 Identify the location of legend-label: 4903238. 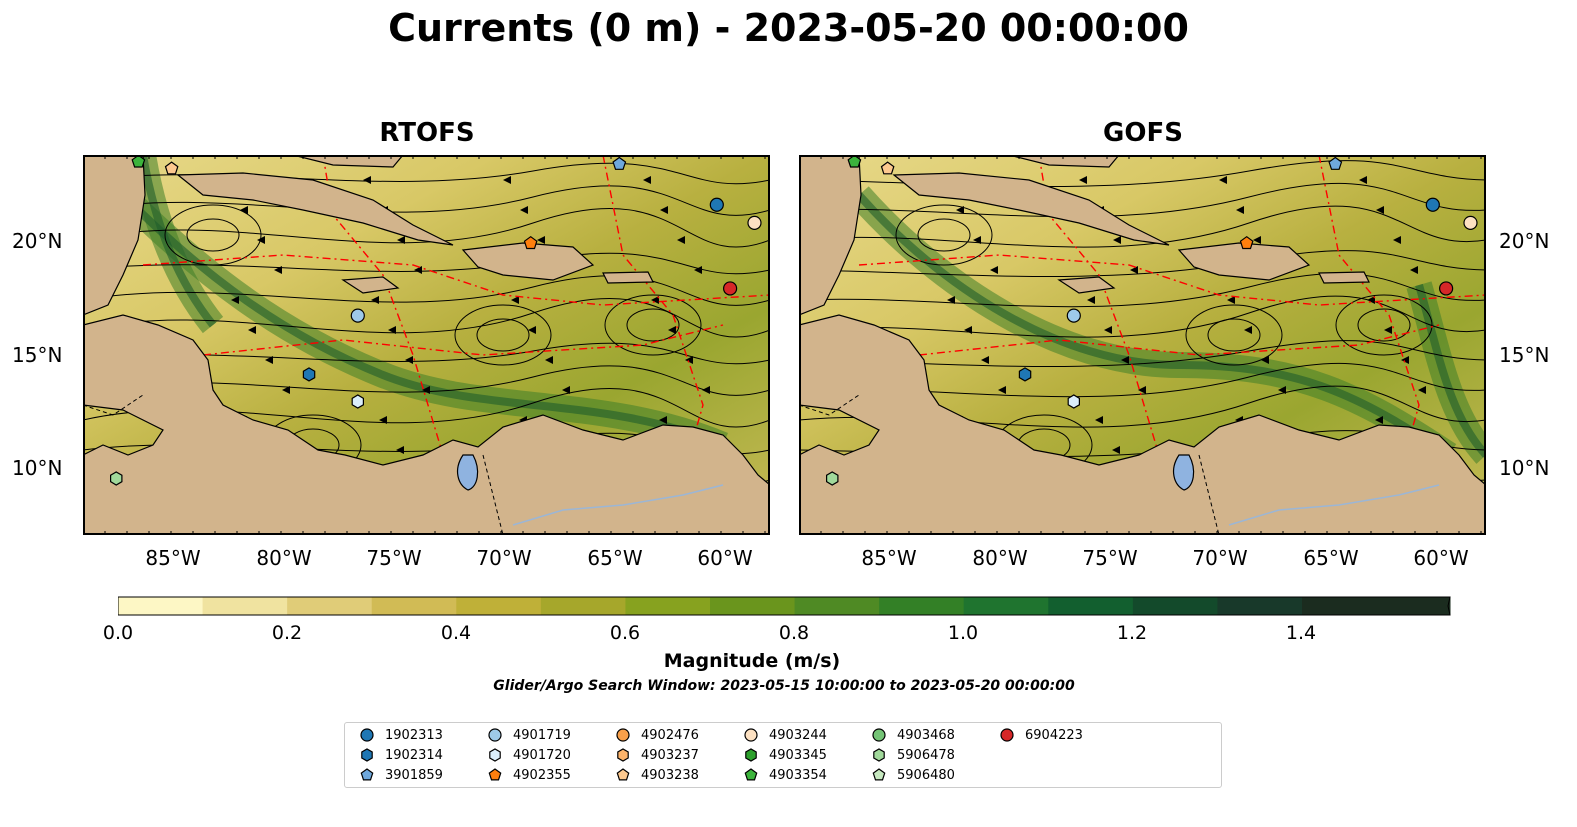
(670, 775).